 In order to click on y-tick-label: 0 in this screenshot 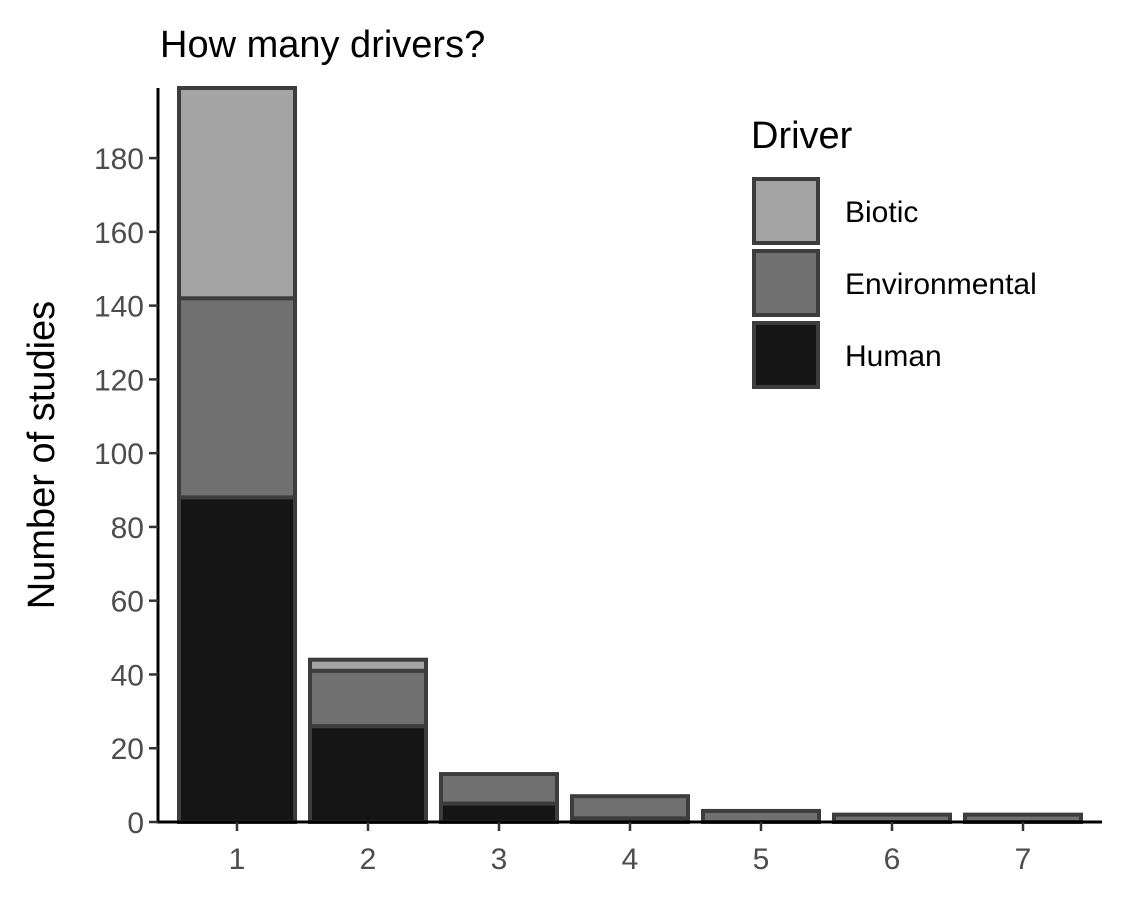, I will do `click(135, 823)`.